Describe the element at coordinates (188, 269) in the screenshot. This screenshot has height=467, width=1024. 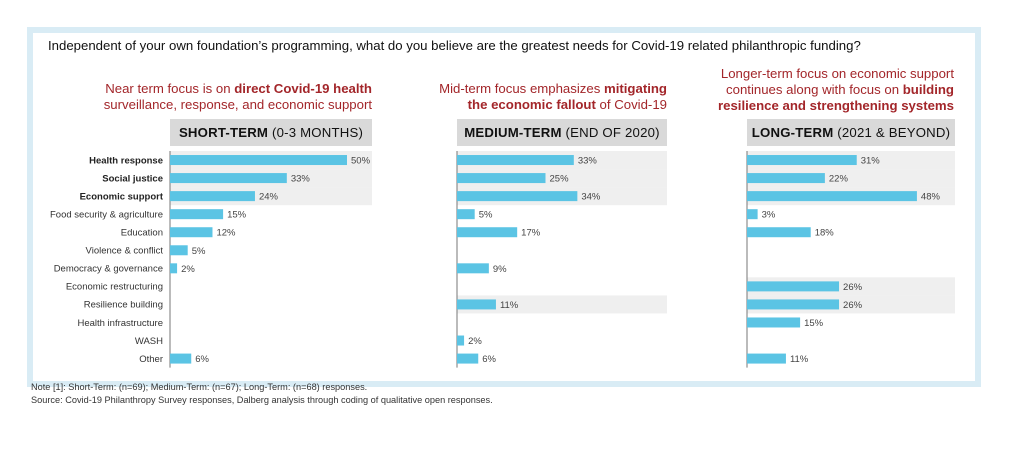
I see `short-term-value-label-democracy-governance: 2%` at that location.